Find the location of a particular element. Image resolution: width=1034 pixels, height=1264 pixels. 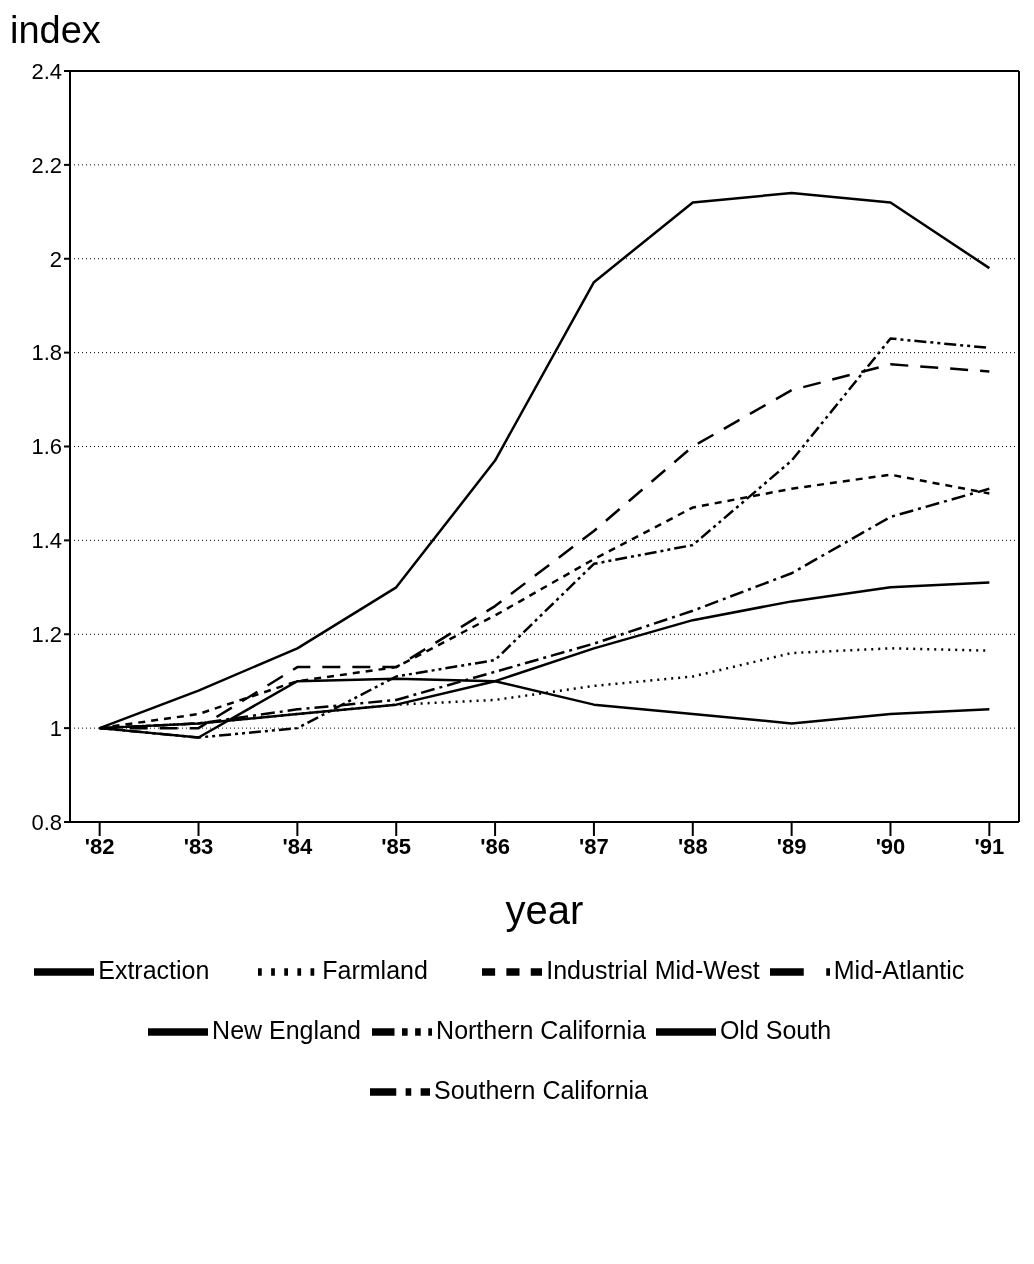

x-tick-label: '85 is located at coordinates (396, 846).